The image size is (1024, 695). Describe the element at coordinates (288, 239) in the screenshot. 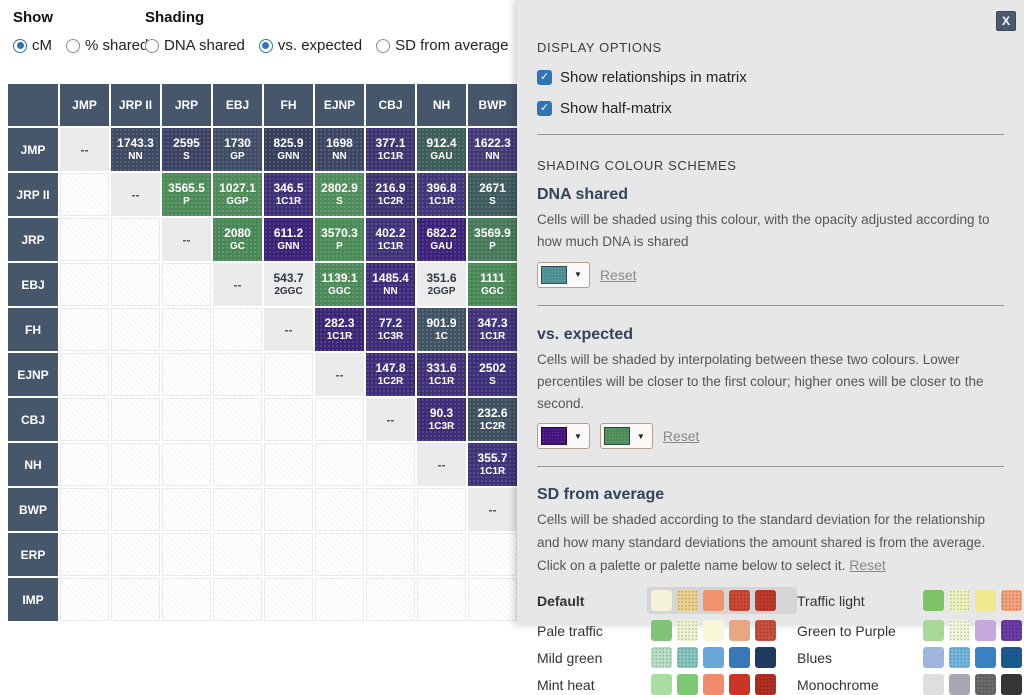

I see `matrix-value-cell: 611.2 GNN` at that location.